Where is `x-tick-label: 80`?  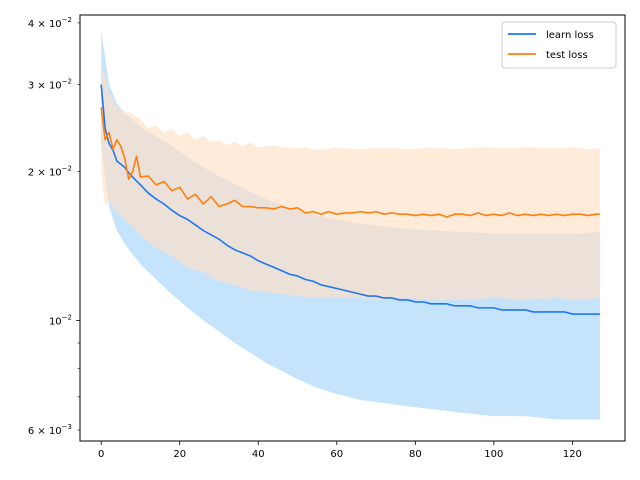
x-tick-label: 80 is located at coordinates (415, 454).